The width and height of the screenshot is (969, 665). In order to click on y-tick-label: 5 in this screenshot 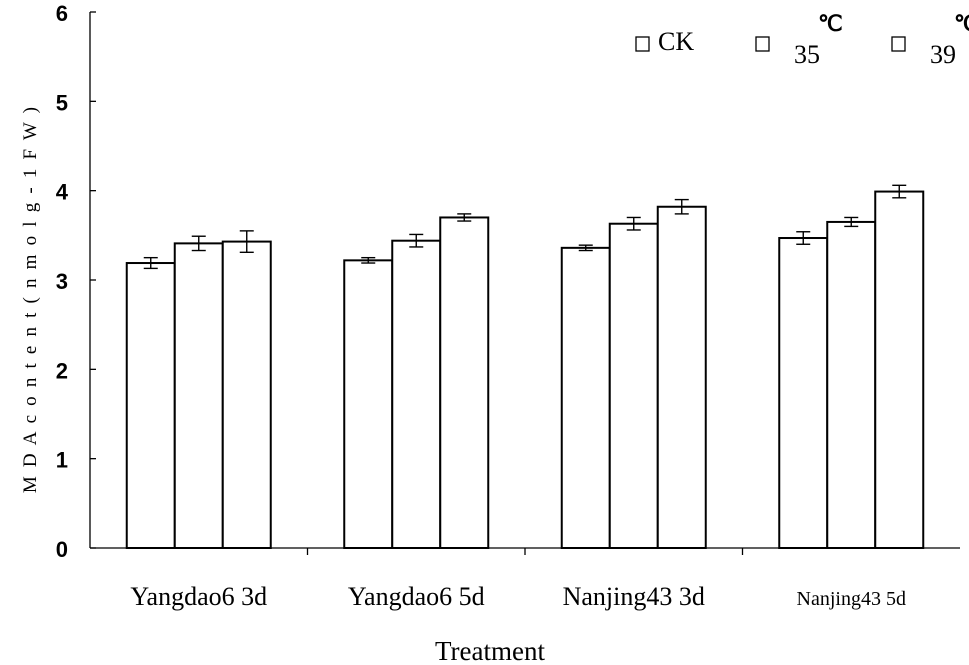, I will do `click(62, 102)`.